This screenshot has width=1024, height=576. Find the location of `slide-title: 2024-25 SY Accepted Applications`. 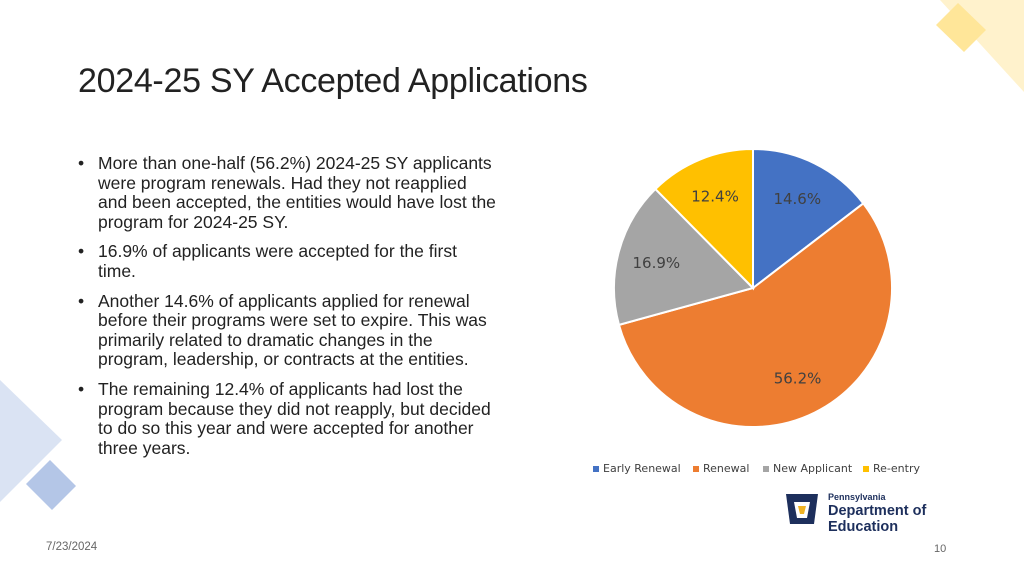

slide-title: 2024-25 SY Accepted Applications is located at coordinates (333, 81).